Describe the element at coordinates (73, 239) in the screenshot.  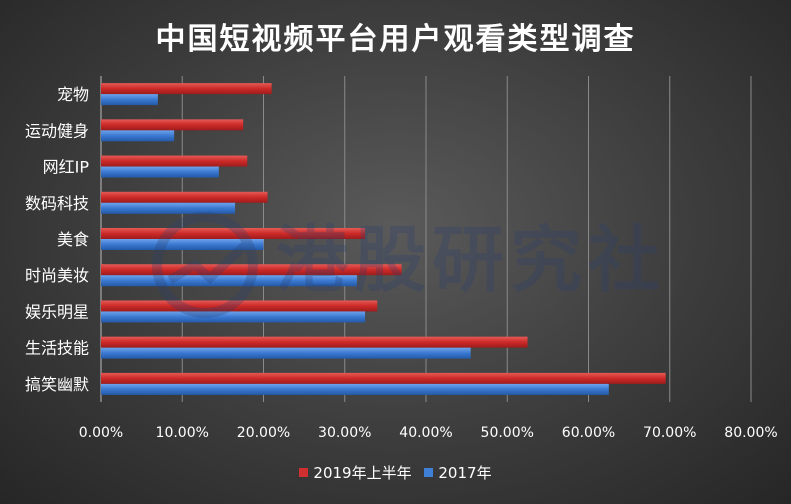
I see `category-label: 美食` at that location.